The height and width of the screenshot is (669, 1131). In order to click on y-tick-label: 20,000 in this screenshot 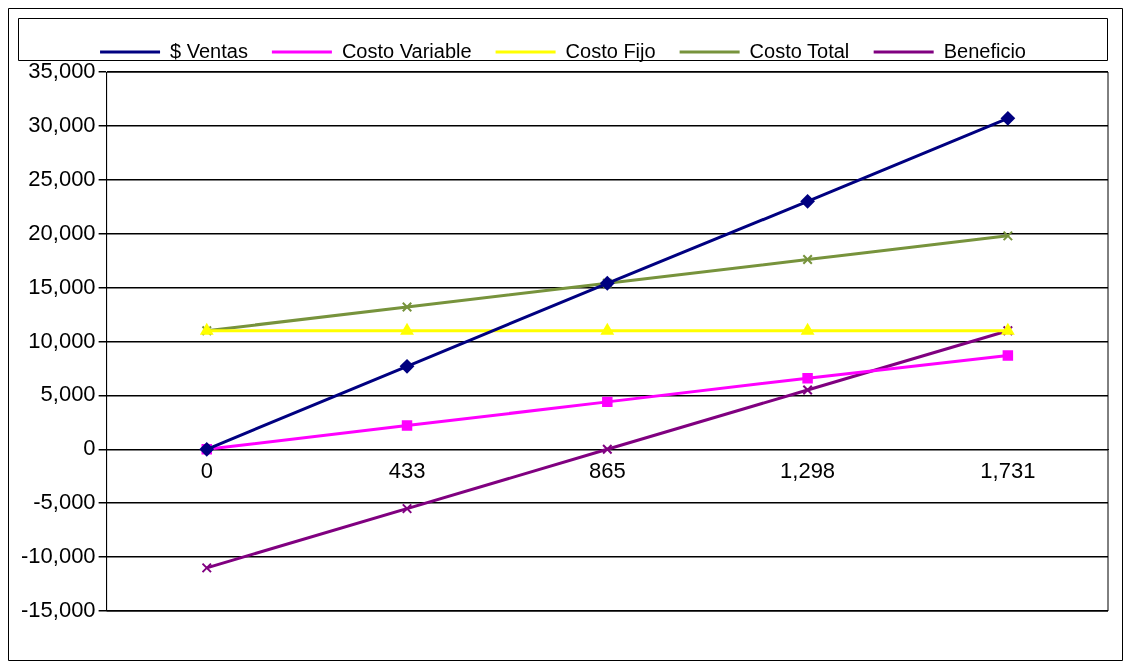, I will do `click(62, 232)`.